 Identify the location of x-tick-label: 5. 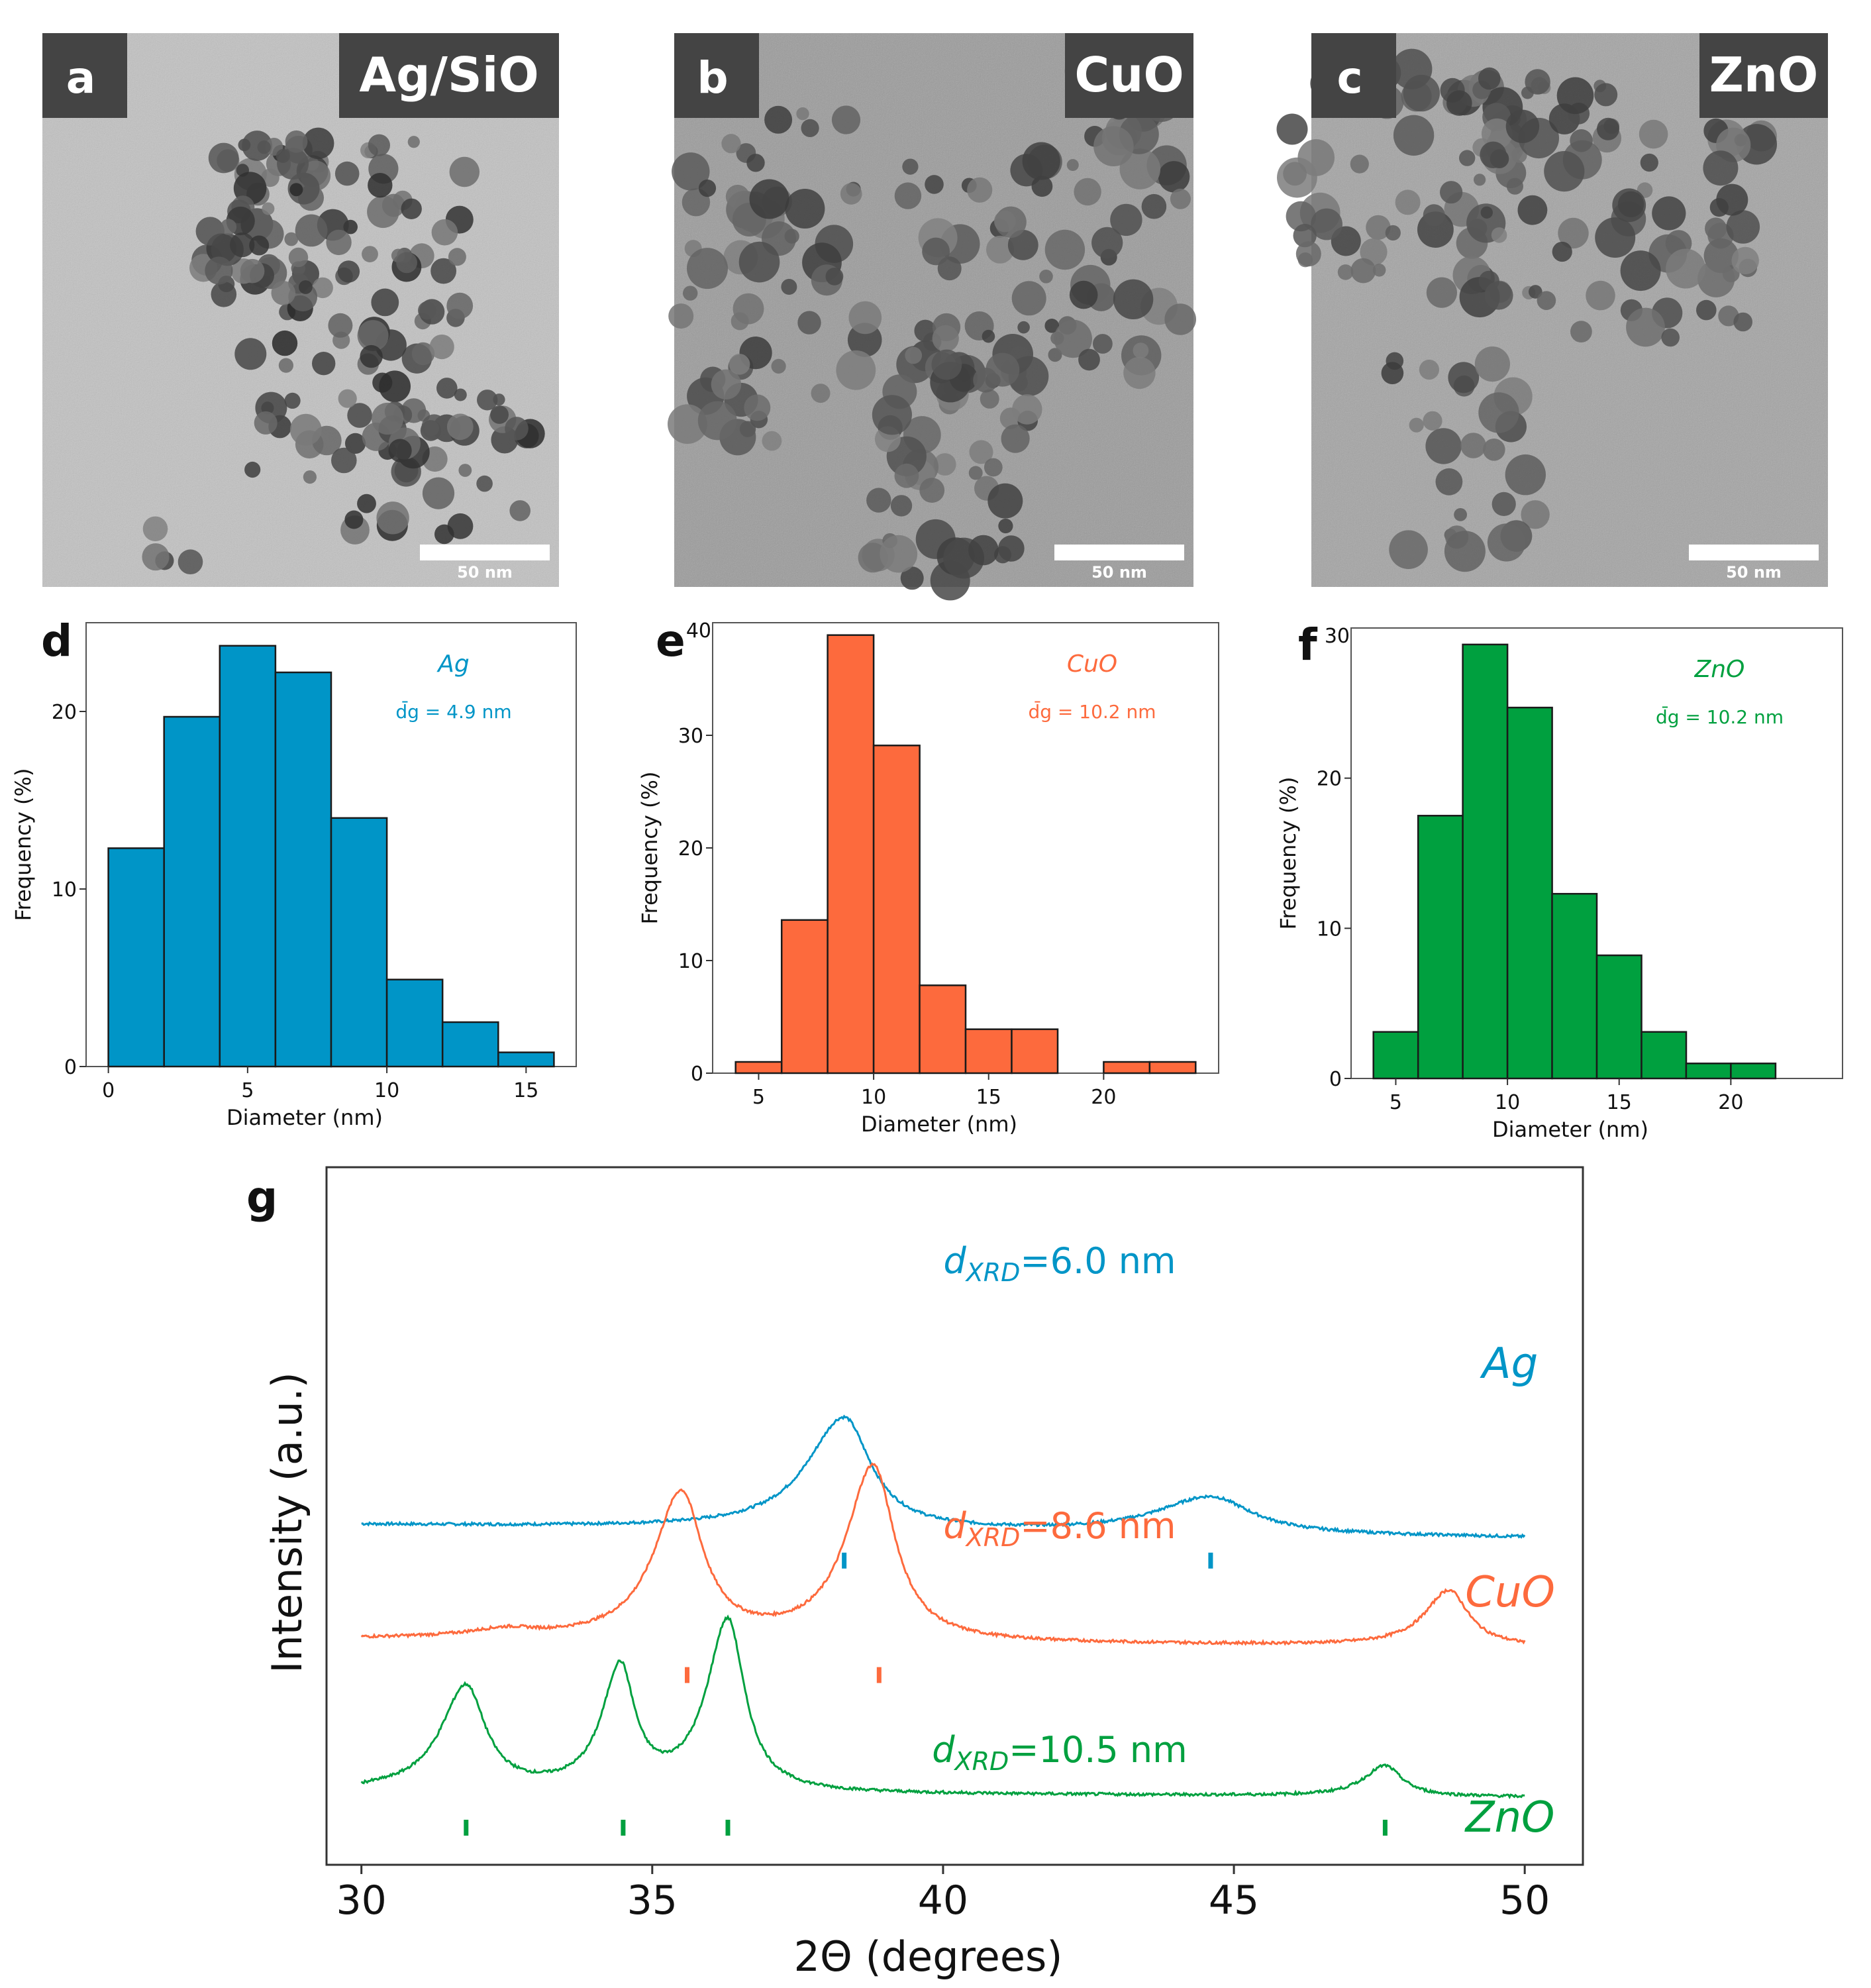
(1396, 1102).